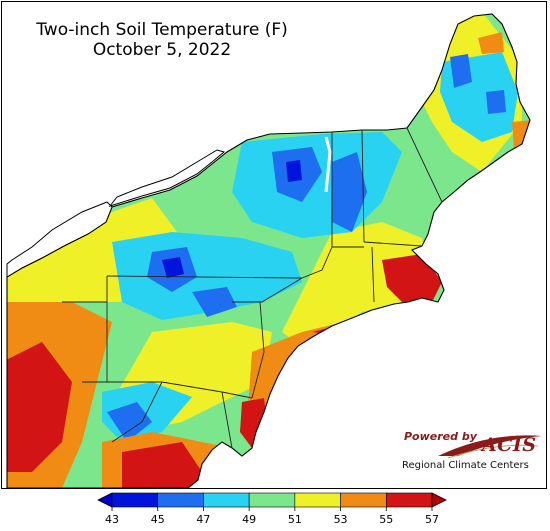  What do you see at coordinates (496, 102) in the screenshot?
I see `region-cool-maine2` at bounding box center [496, 102].